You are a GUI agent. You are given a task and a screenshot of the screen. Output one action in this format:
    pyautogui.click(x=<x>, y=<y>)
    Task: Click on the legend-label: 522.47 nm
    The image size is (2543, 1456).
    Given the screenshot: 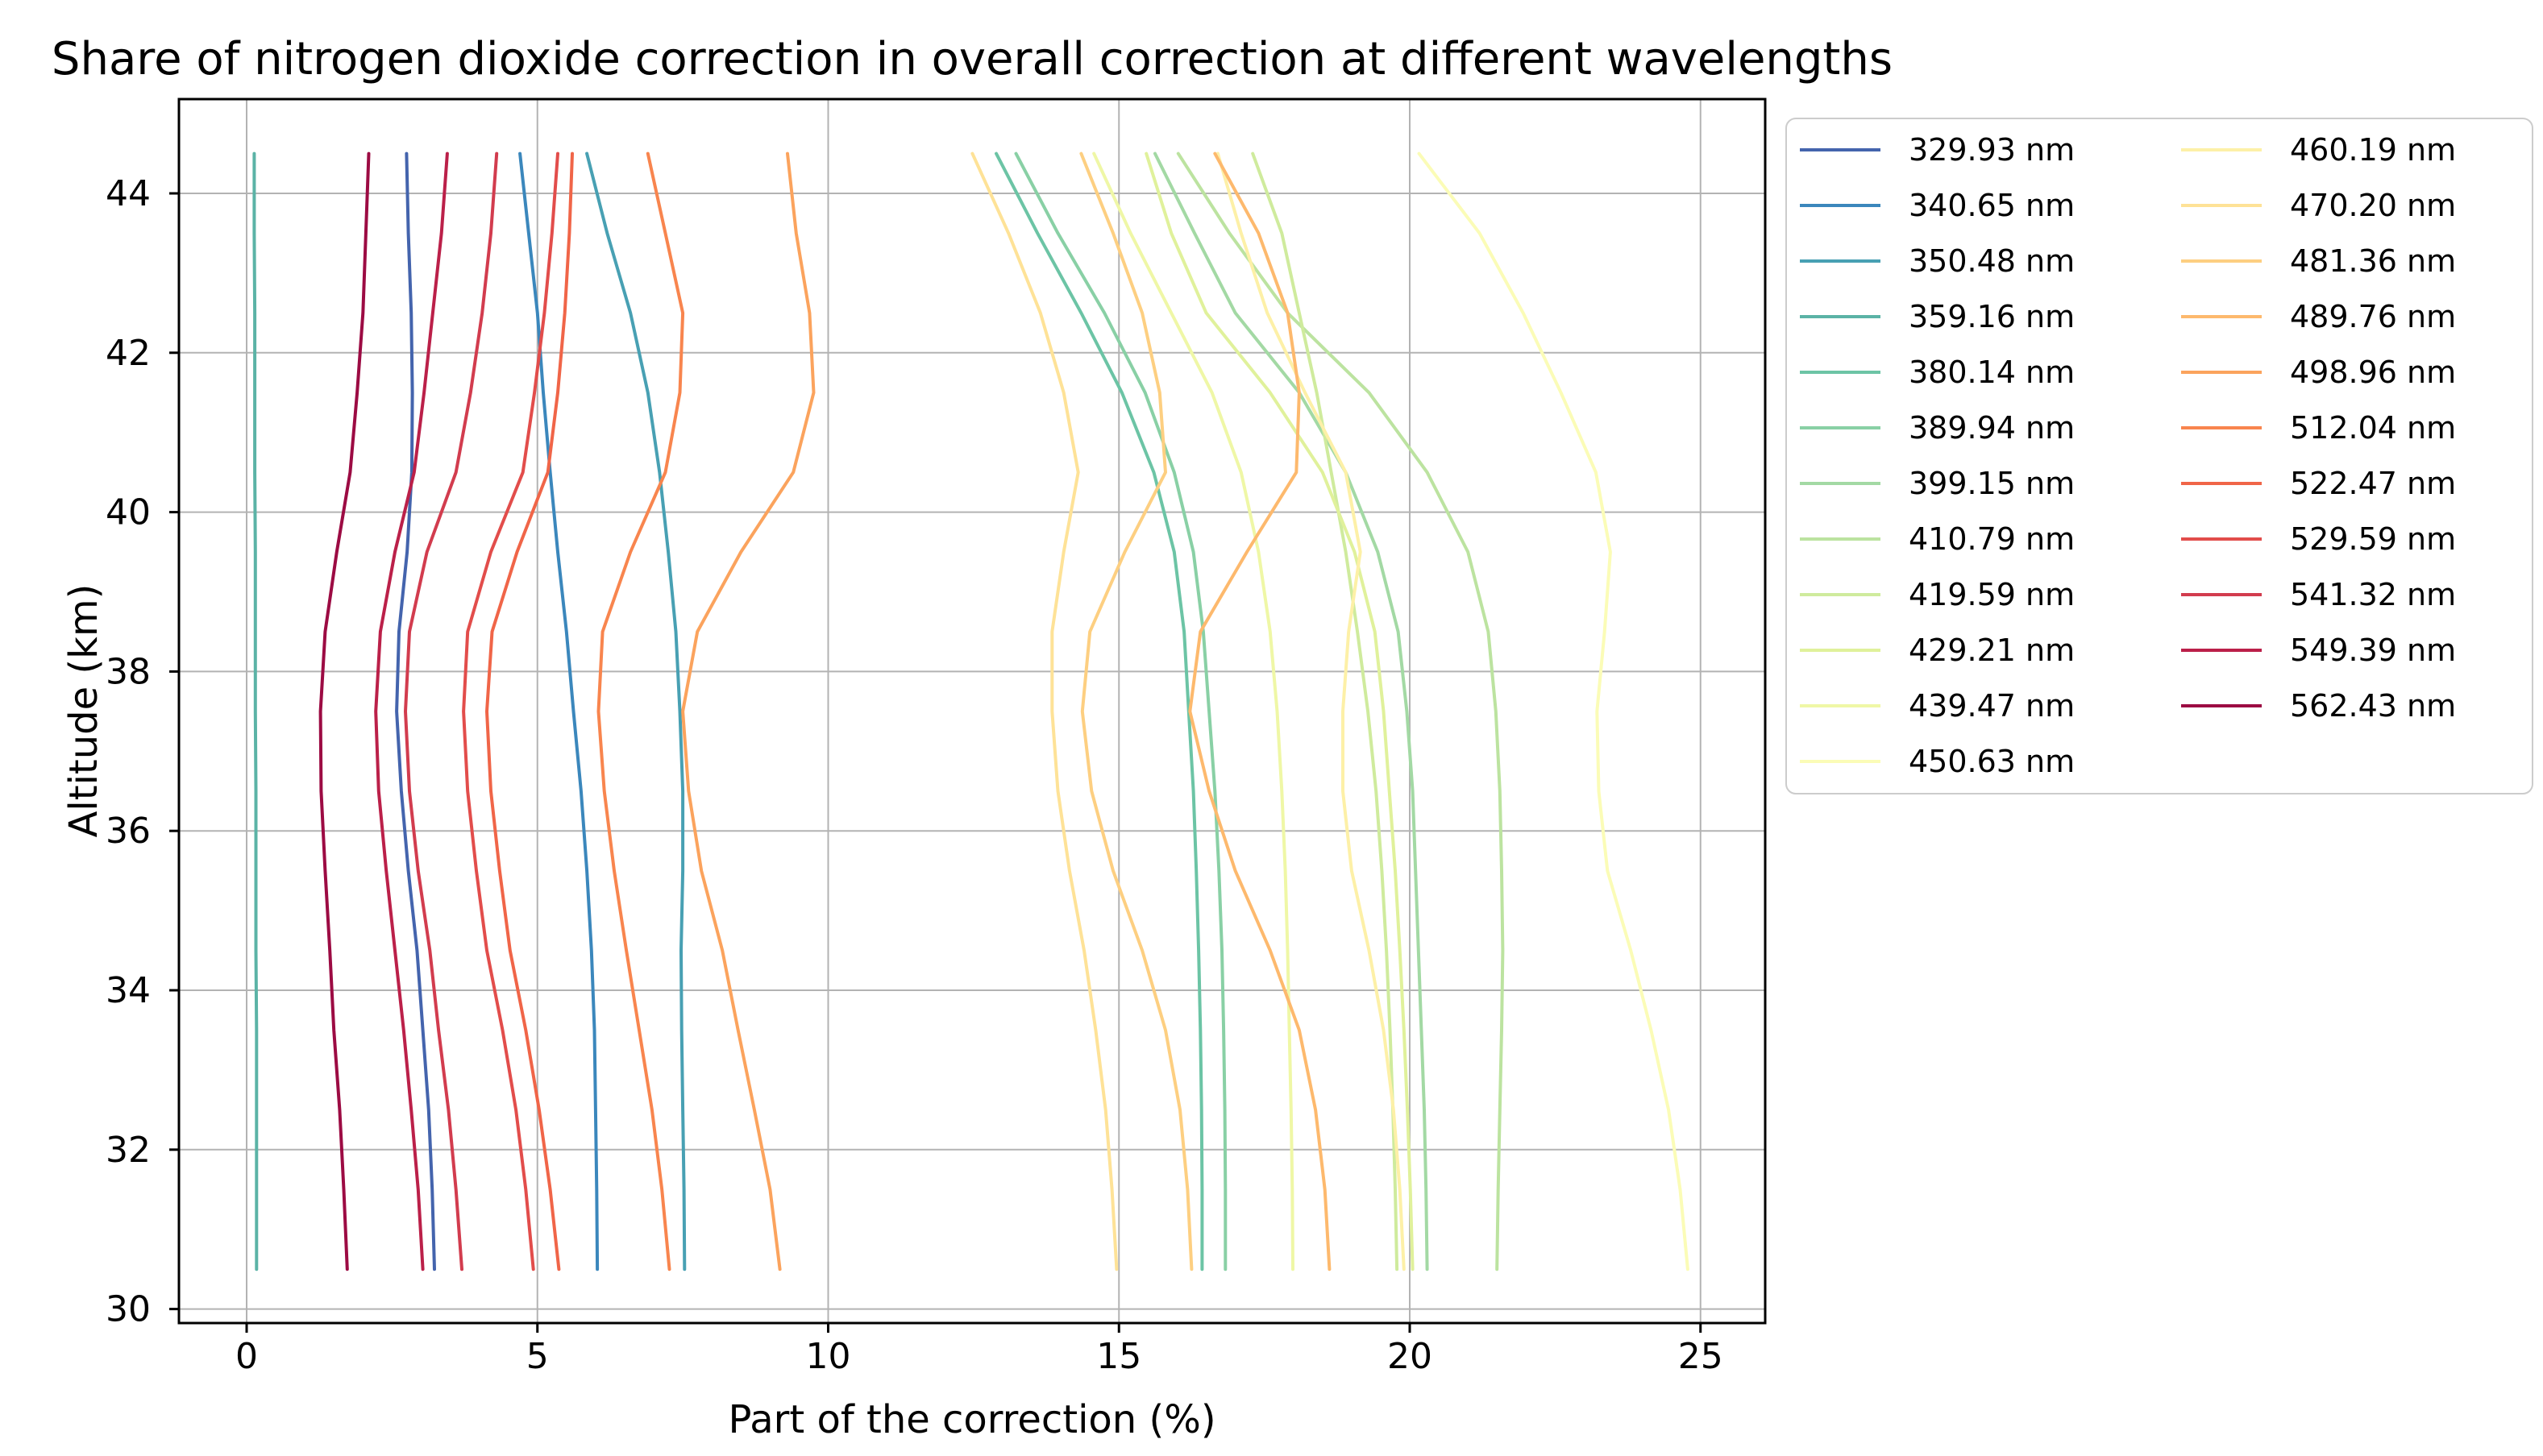 What is the action you would take?
    pyautogui.click(x=2373, y=484)
    